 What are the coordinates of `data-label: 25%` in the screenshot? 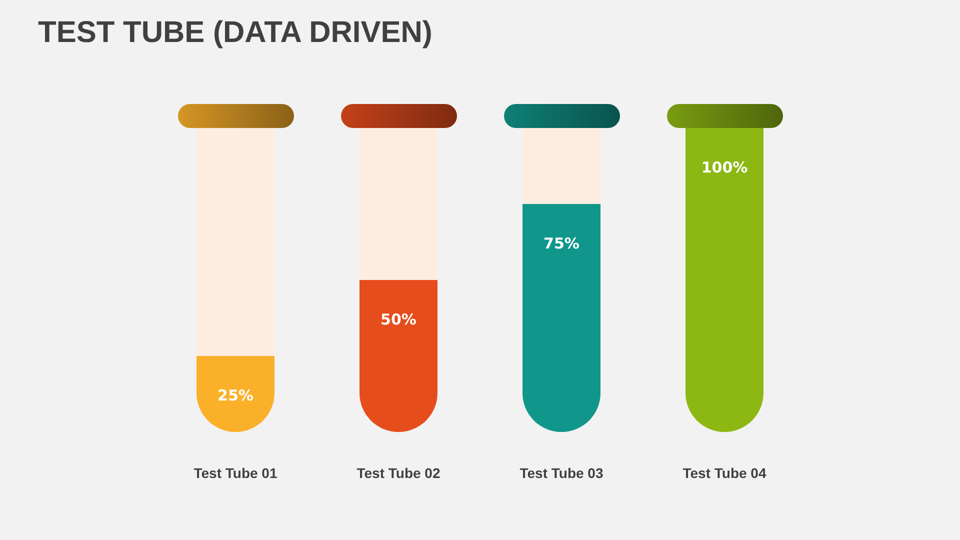 It's located at (236, 395).